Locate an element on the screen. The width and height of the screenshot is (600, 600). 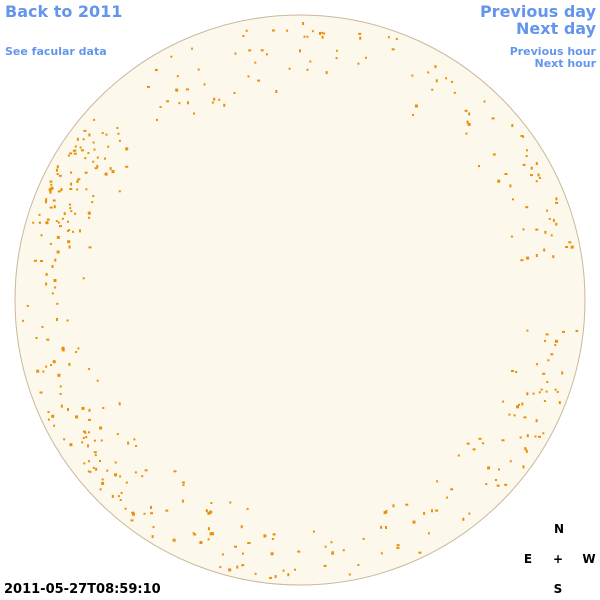
timestamp: 2011-05-27T08:59:10 is located at coordinates (82, 589).